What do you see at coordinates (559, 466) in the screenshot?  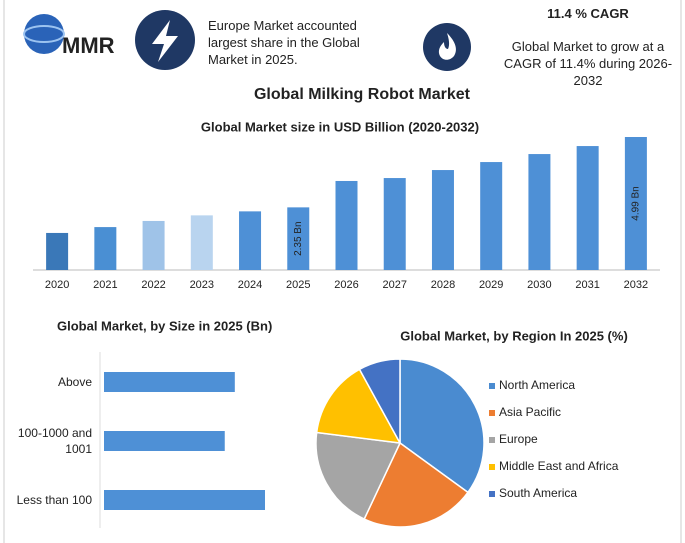 I see `legend-label: Middle East and Africa` at bounding box center [559, 466].